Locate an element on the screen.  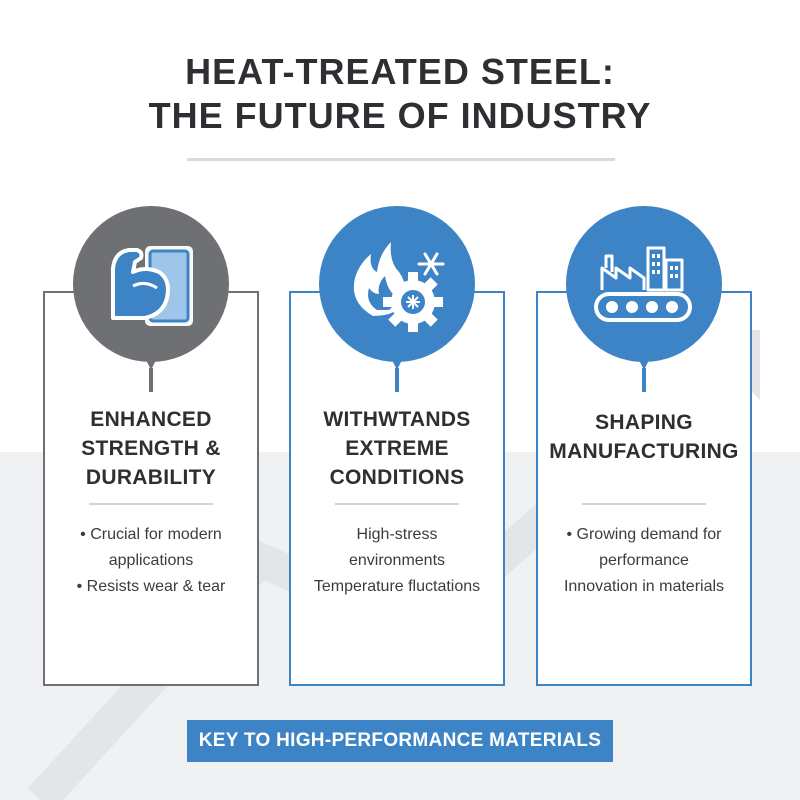
card-title-strength: ENHANCED STRENGTH & DURABILITY is located at coordinates (151, 448).